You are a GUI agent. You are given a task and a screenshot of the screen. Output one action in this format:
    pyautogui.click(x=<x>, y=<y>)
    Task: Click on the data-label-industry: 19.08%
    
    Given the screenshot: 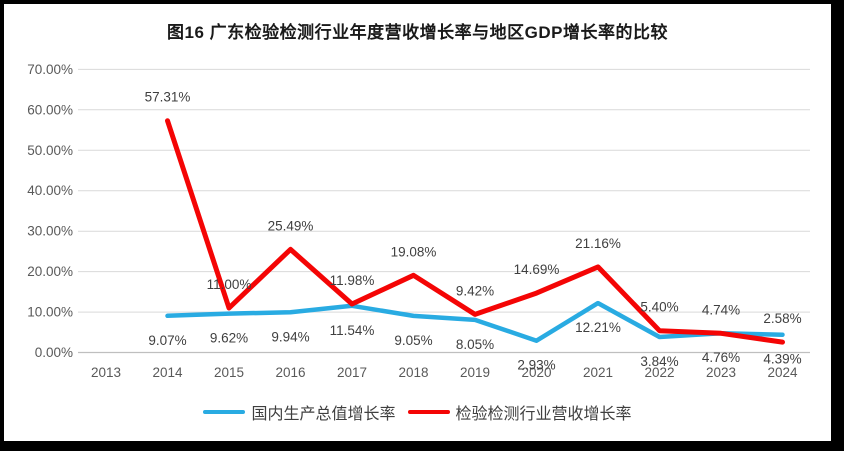 What is the action you would take?
    pyautogui.click(x=414, y=251)
    